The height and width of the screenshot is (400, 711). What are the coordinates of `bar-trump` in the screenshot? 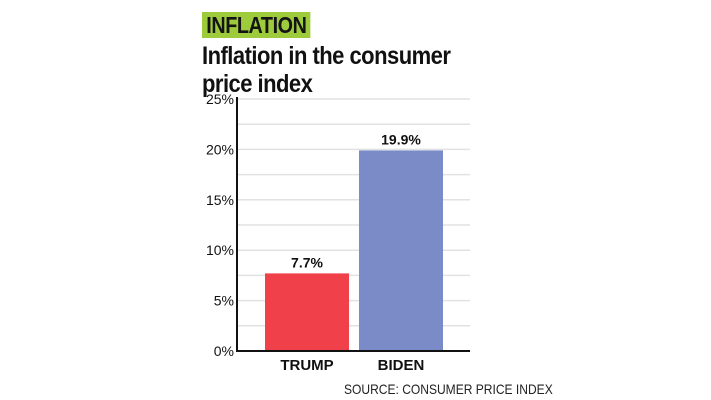 It's located at (307, 312).